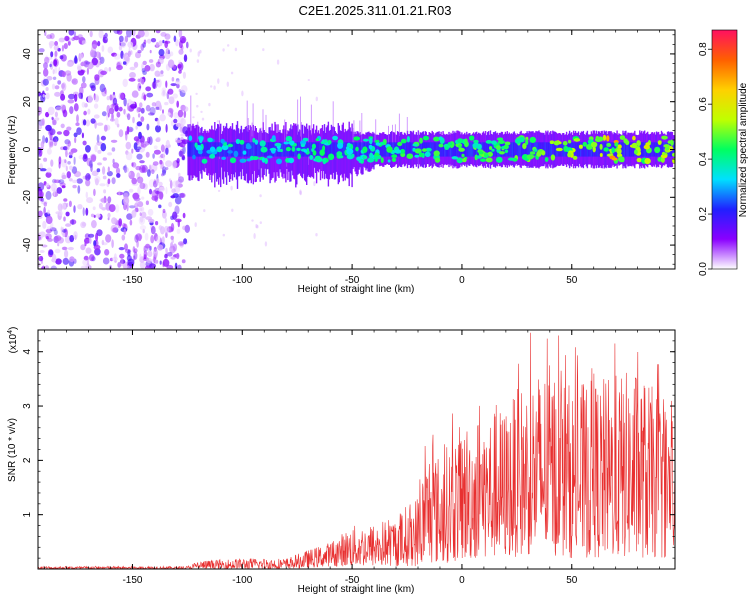 The image size is (750, 600). What do you see at coordinates (300, 193) in the screenshot?
I see `faint-speckle` at bounding box center [300, 193].